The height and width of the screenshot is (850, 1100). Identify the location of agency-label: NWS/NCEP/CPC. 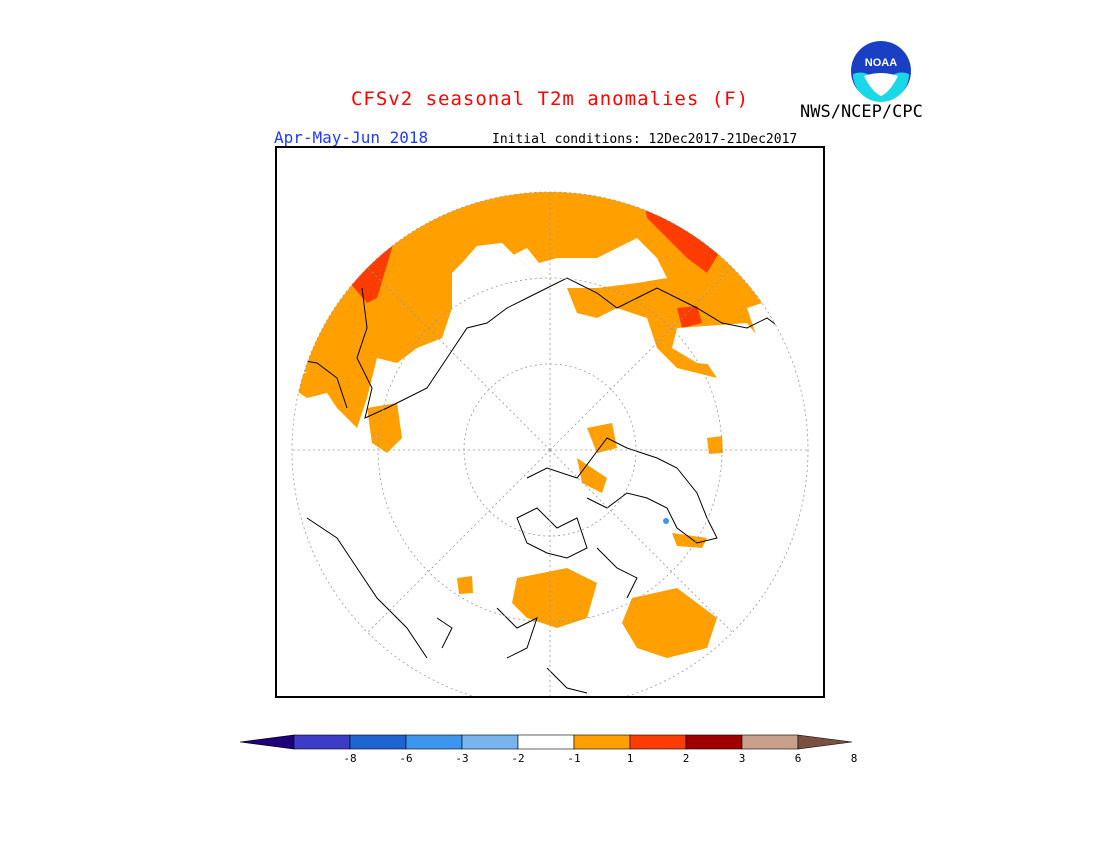
(861, 112).